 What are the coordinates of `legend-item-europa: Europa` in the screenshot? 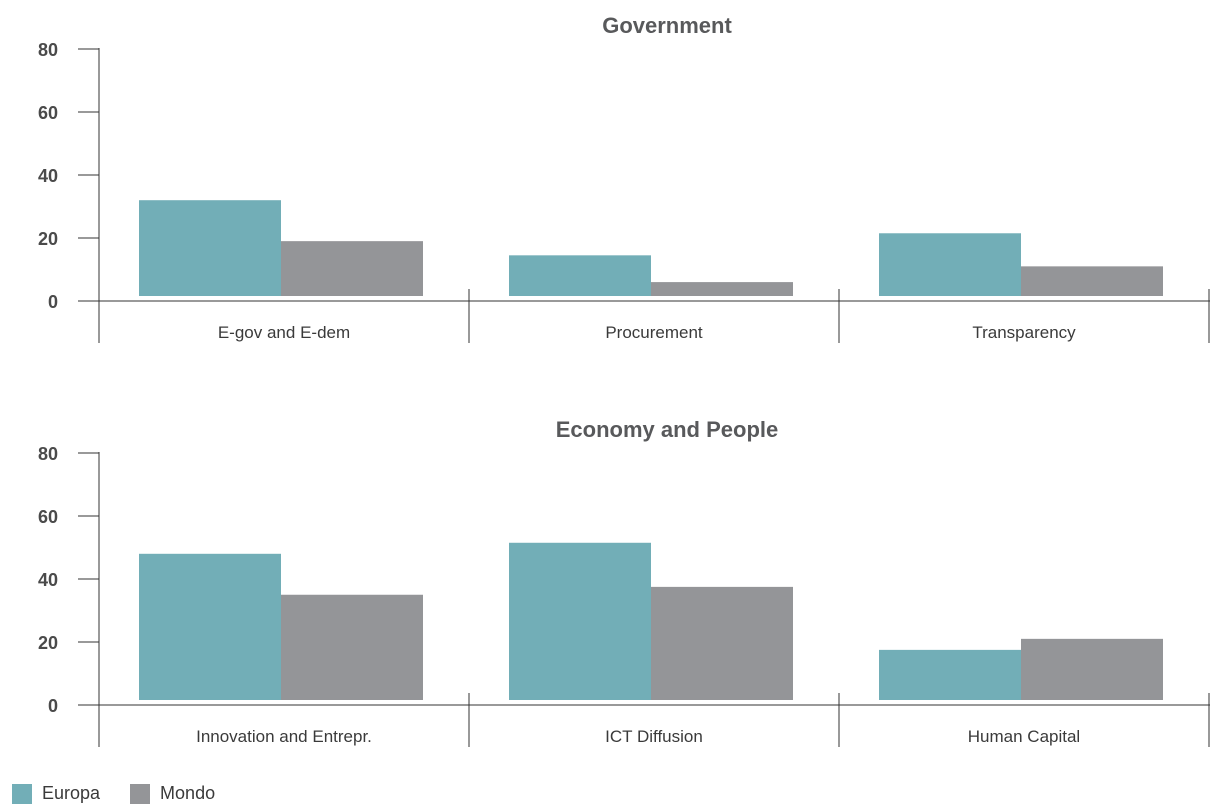 It's located at (56, 793).